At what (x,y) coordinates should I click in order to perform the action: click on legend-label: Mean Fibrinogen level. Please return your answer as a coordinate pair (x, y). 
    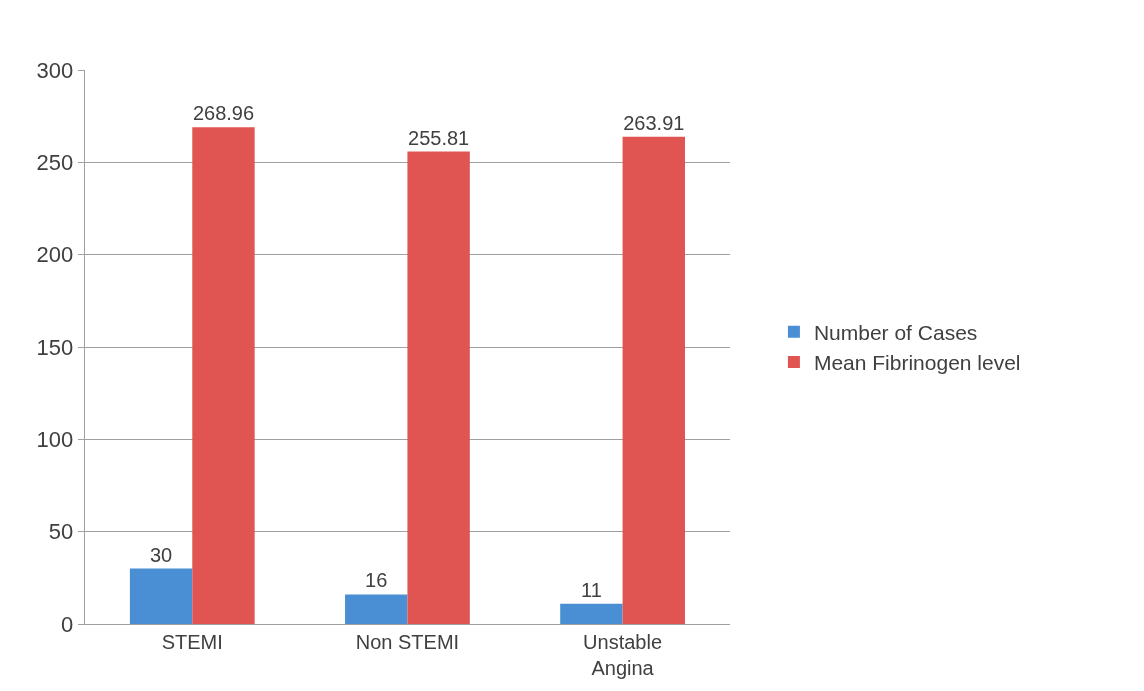
    Looking at the image, I should click on (917, 363).